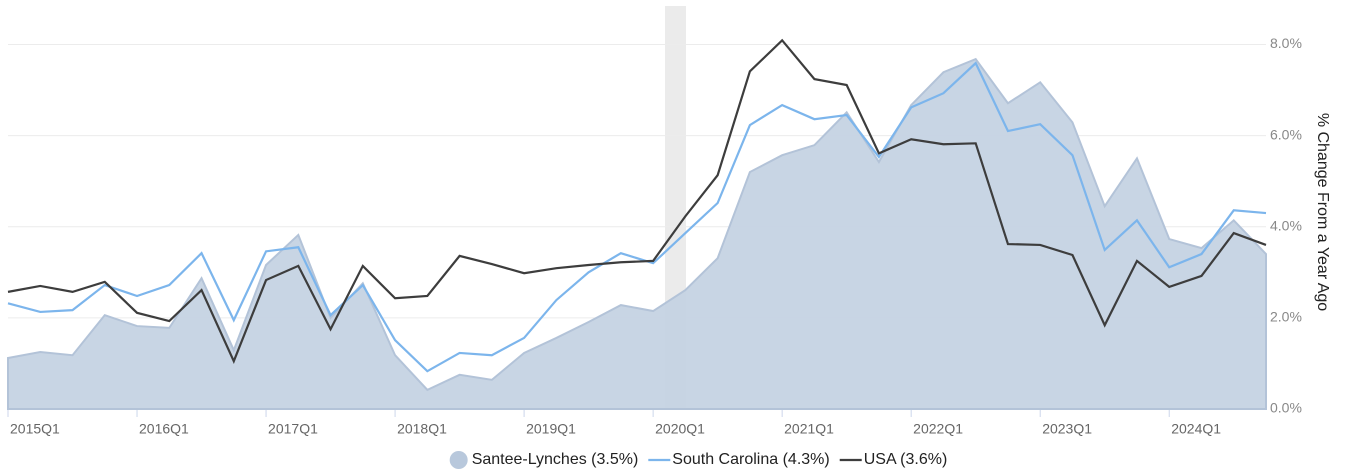  I want to click on y-axis-label: % Change From a Year Ago, so click(1322, 212).